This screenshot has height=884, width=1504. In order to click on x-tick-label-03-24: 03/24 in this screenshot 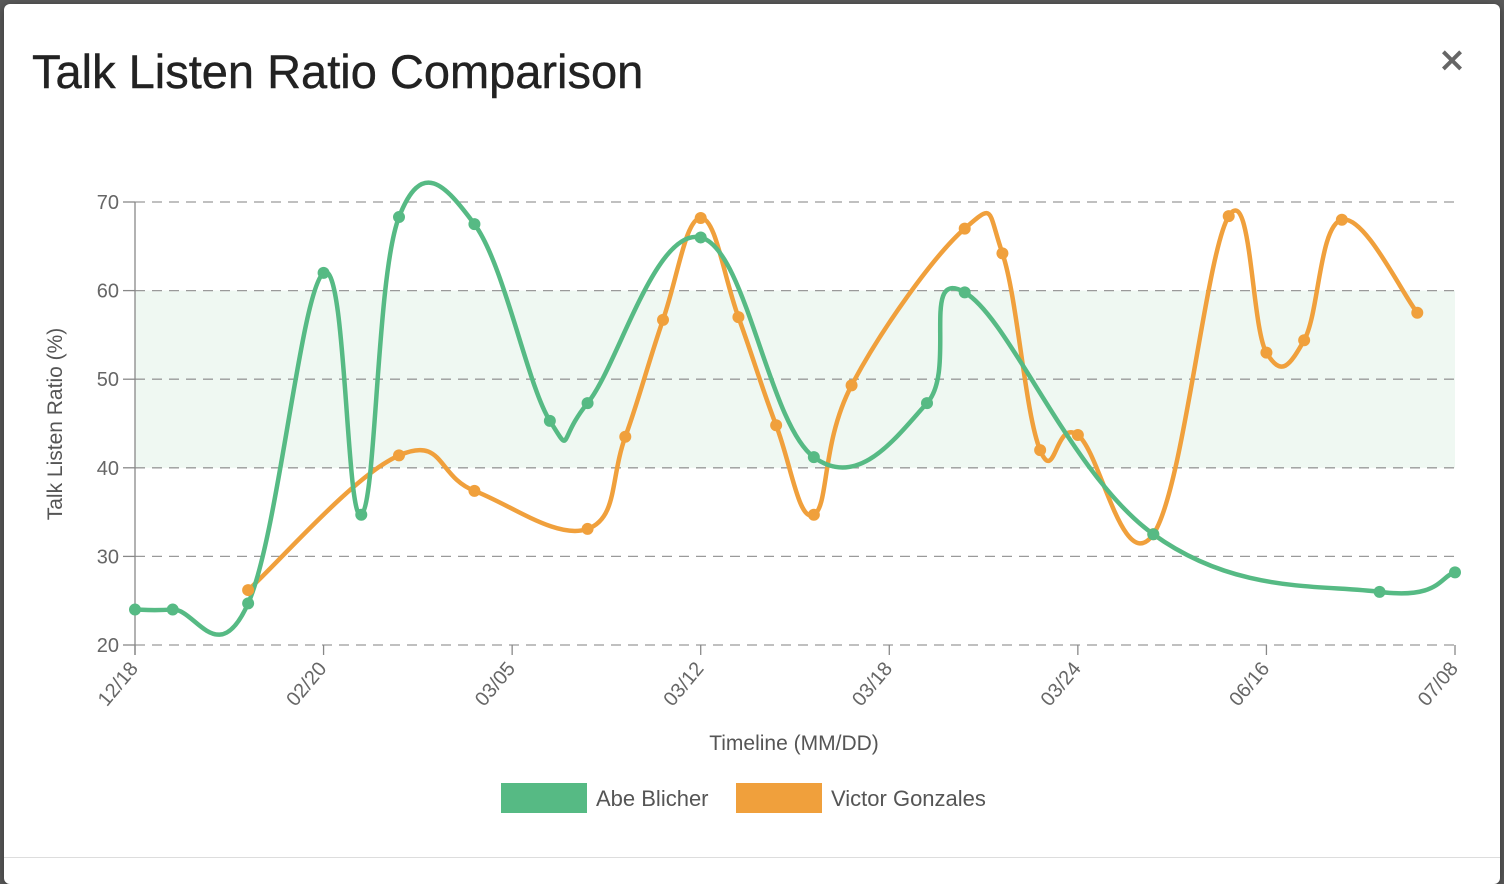, I will do `click(1061, 684)`.